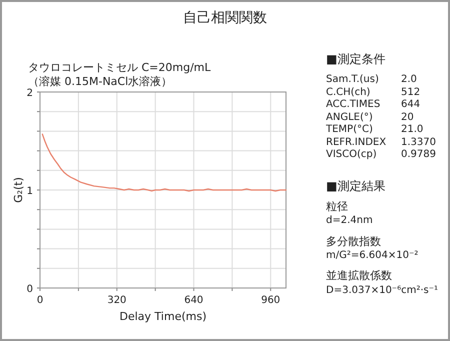 The height and width of the screenshot is (341, 450). What do you see at coordinates (337, 206) in the screenshot?
I see `text: 粒径` at bounding box center [337, 206].